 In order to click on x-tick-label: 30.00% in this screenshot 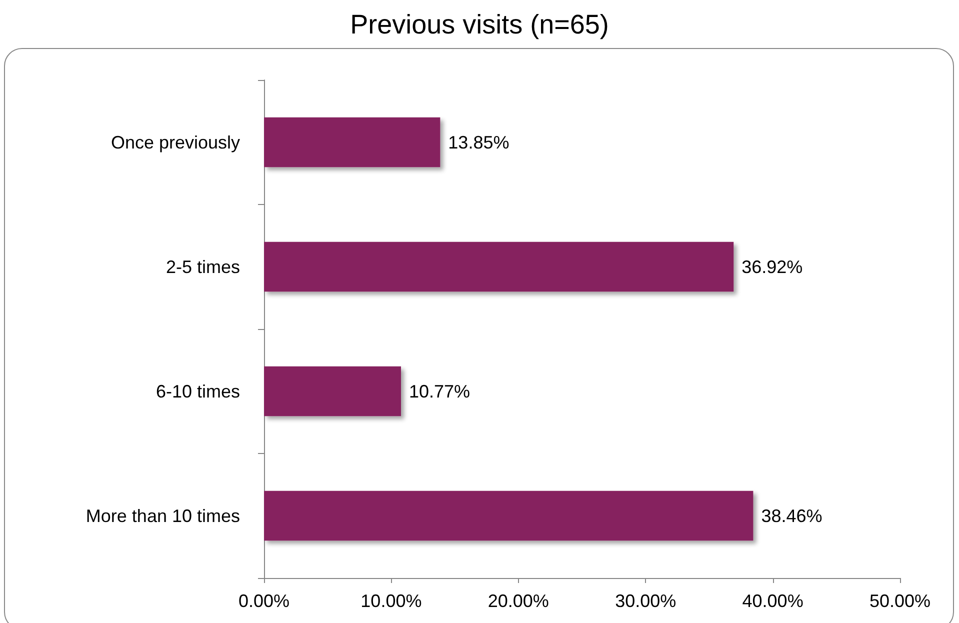, I will do `click(645, 601)`.